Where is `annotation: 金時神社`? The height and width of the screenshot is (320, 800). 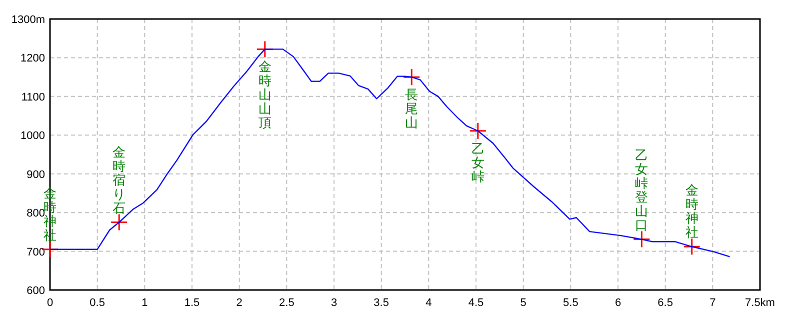 annotation: 金時神社 is located at coordinates (691, 211).